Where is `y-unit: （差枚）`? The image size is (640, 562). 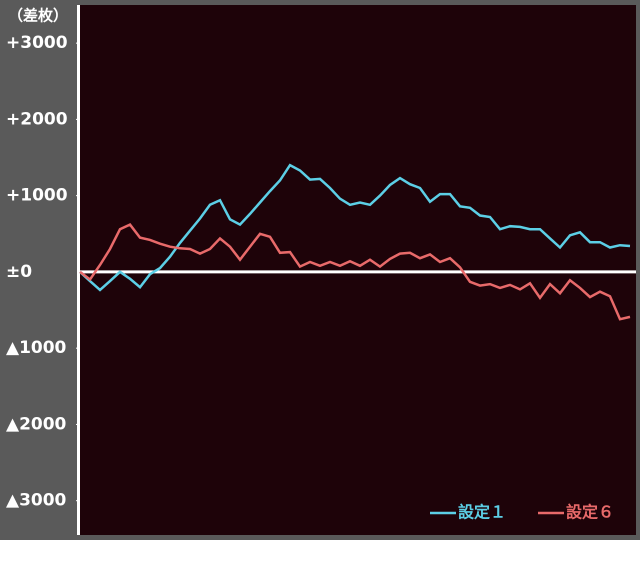
y-unit: （差枚） is located at coordinates (38, 16).